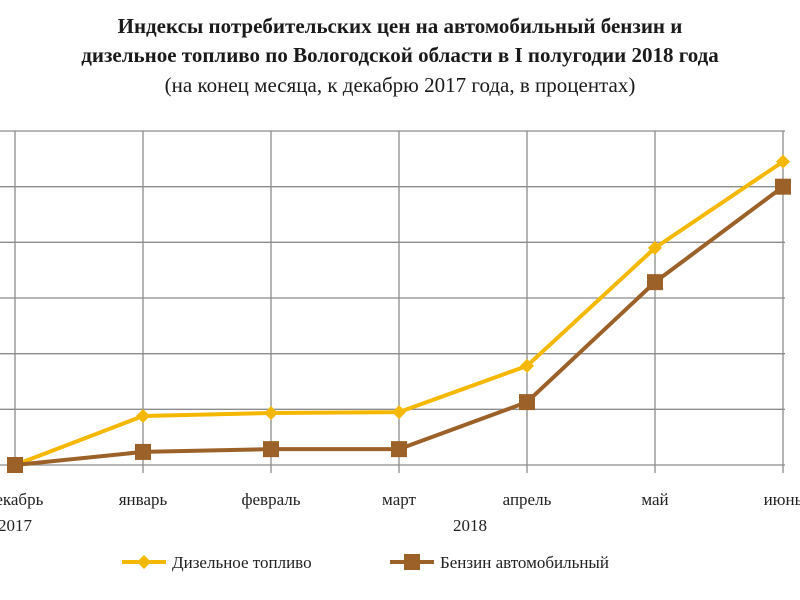 The image size is (800, 600). Describe the element at coordinates (782, 499) in the screenshot. I see `x-tick-label: июнь` at that location.